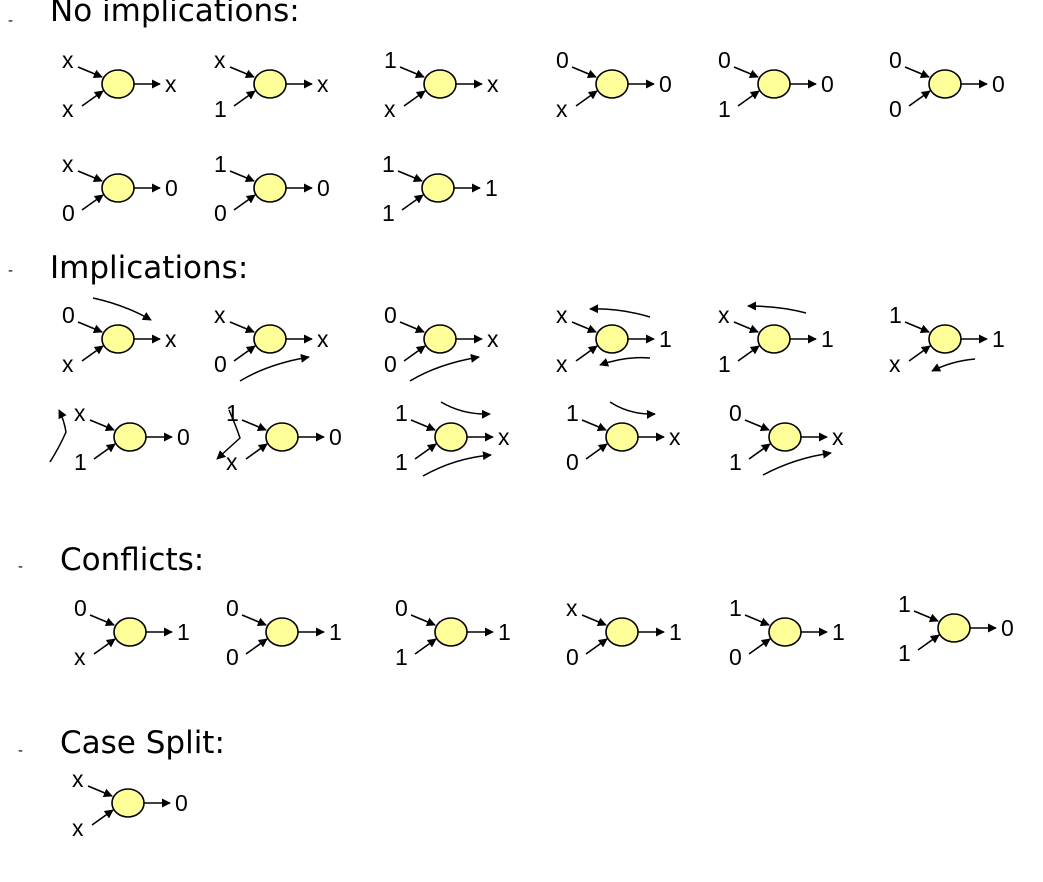 This screenshot has width=1043, height=882. What do you see at coordinates (441, 342) in the screenshot?
I see `gate-12: 0 0 x` at bounding box center [441, 342].